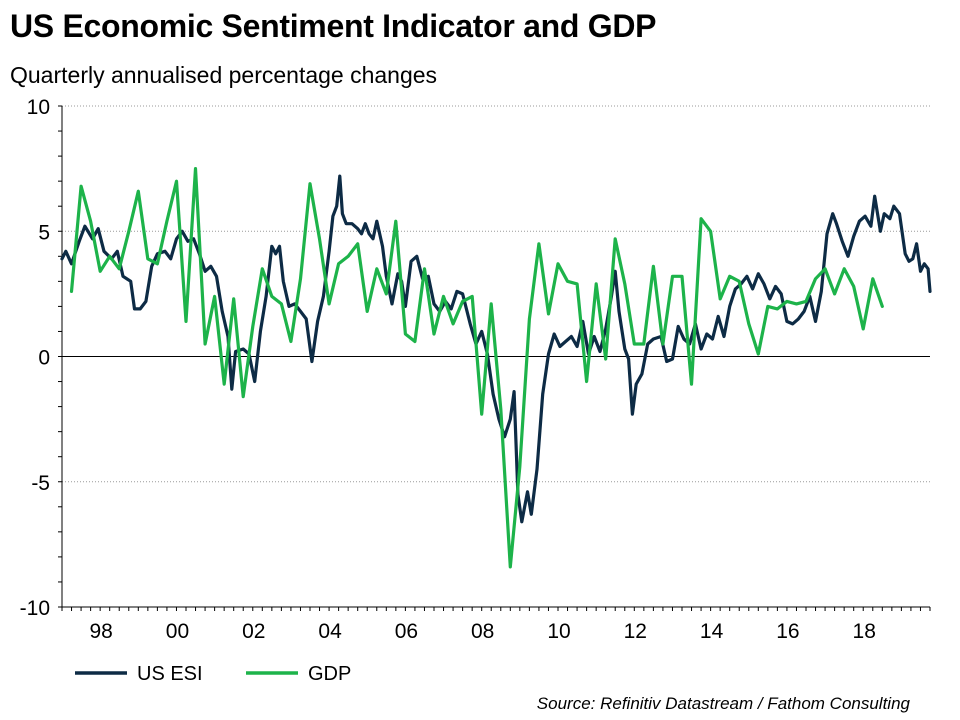 The width and height of the screenshot is (960, 720). I want to click on x-tick-label: 10, so click(558, 631).